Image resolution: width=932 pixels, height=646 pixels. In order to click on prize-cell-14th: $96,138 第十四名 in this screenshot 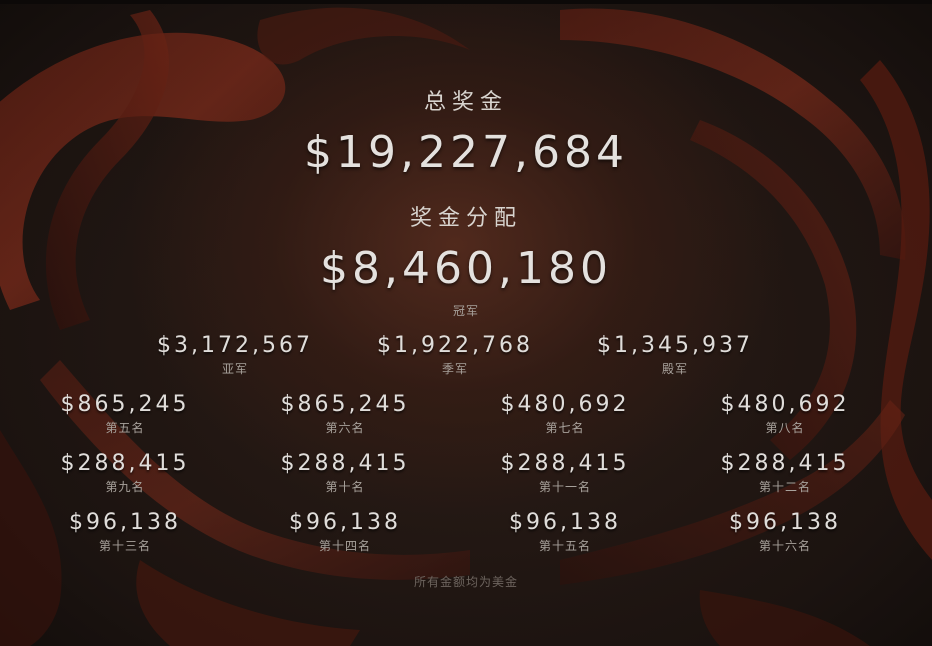, I will do `click(345, 532)`.